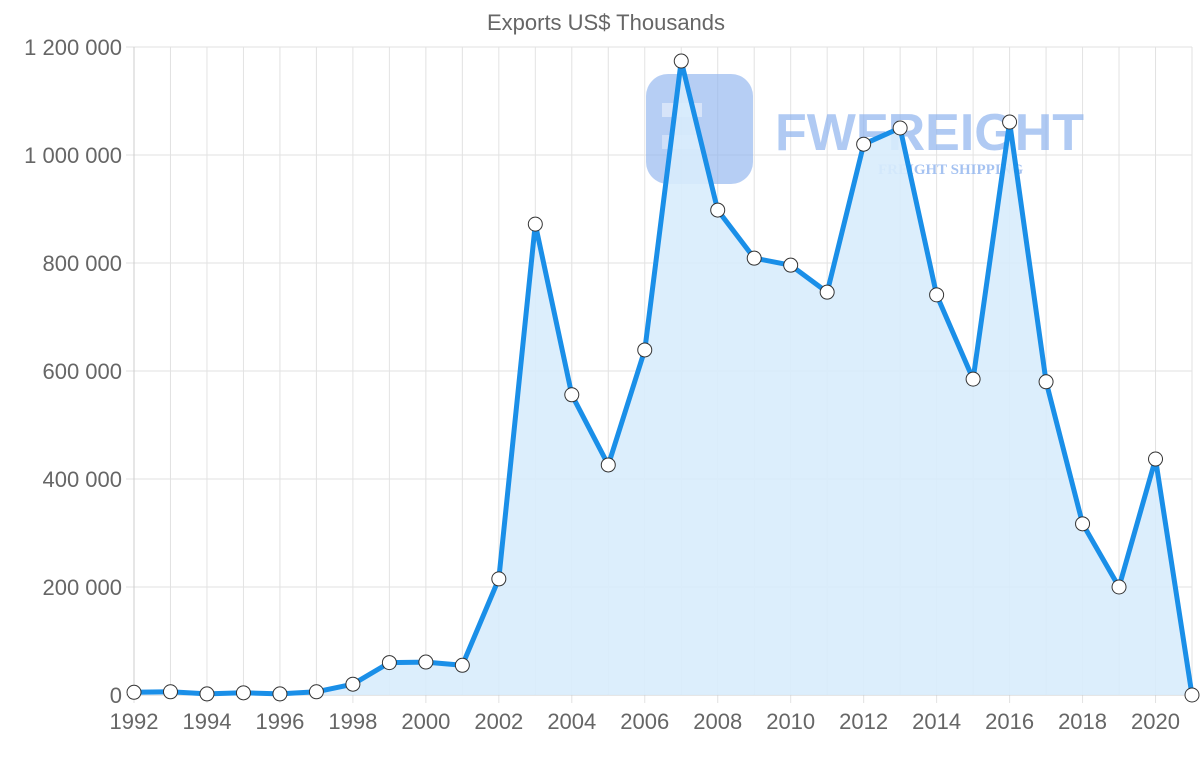  What do you see at coordinates (1082, 721) in the screenshot?
I see `x-tick-label: 2018` at bounding box center [1082, 721].